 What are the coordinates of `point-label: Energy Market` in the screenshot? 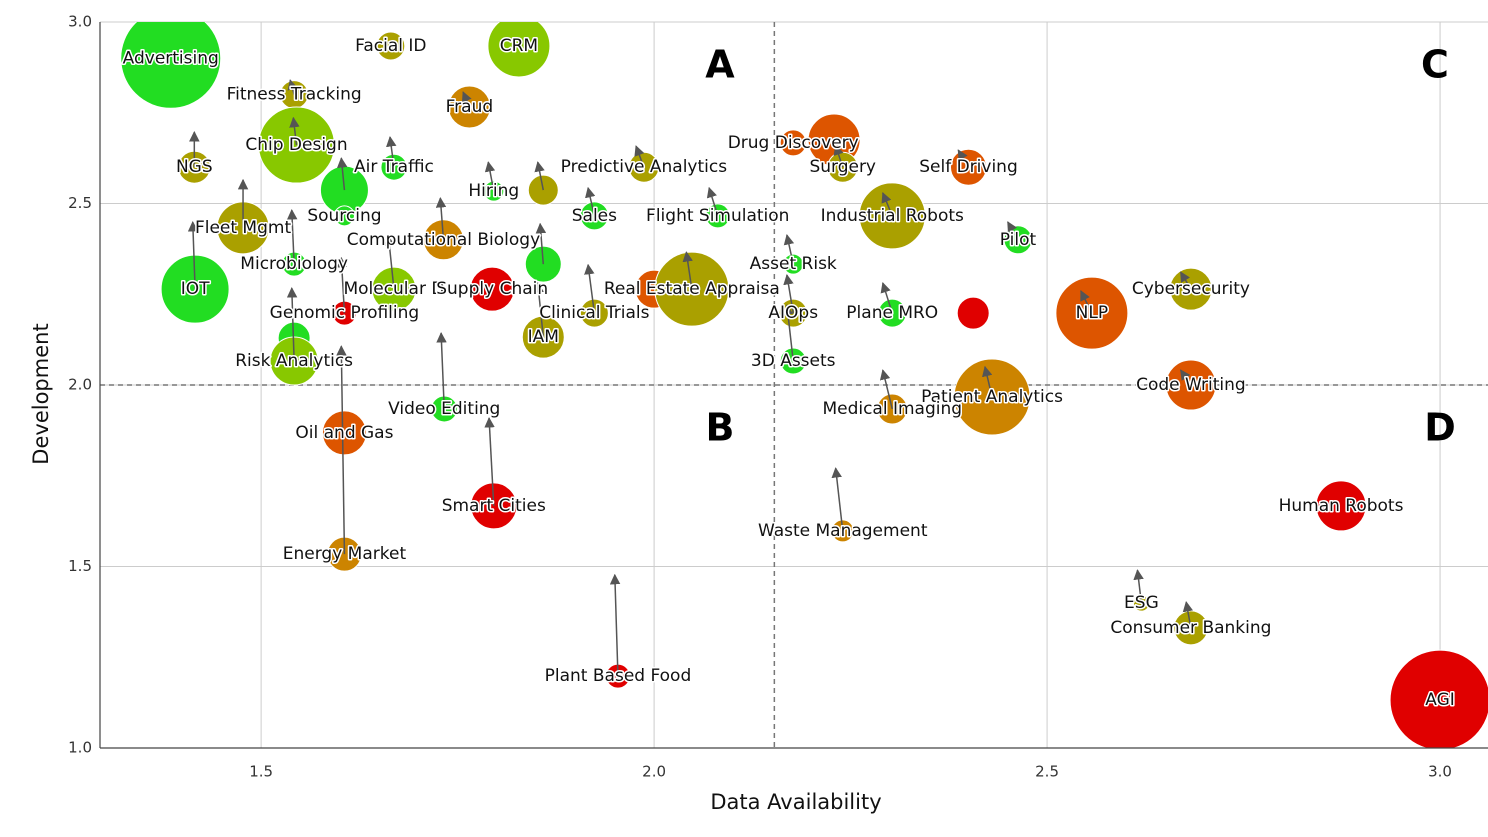 It's located at (345, 554).